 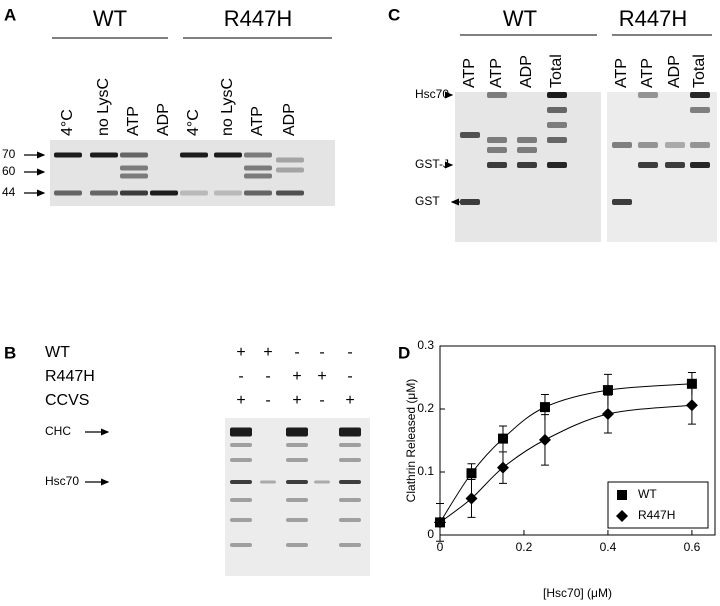 What do you see at coordinates (9, 171) in the screenshot?
I see `marker-label: 60` at bounding box center [9, 171].